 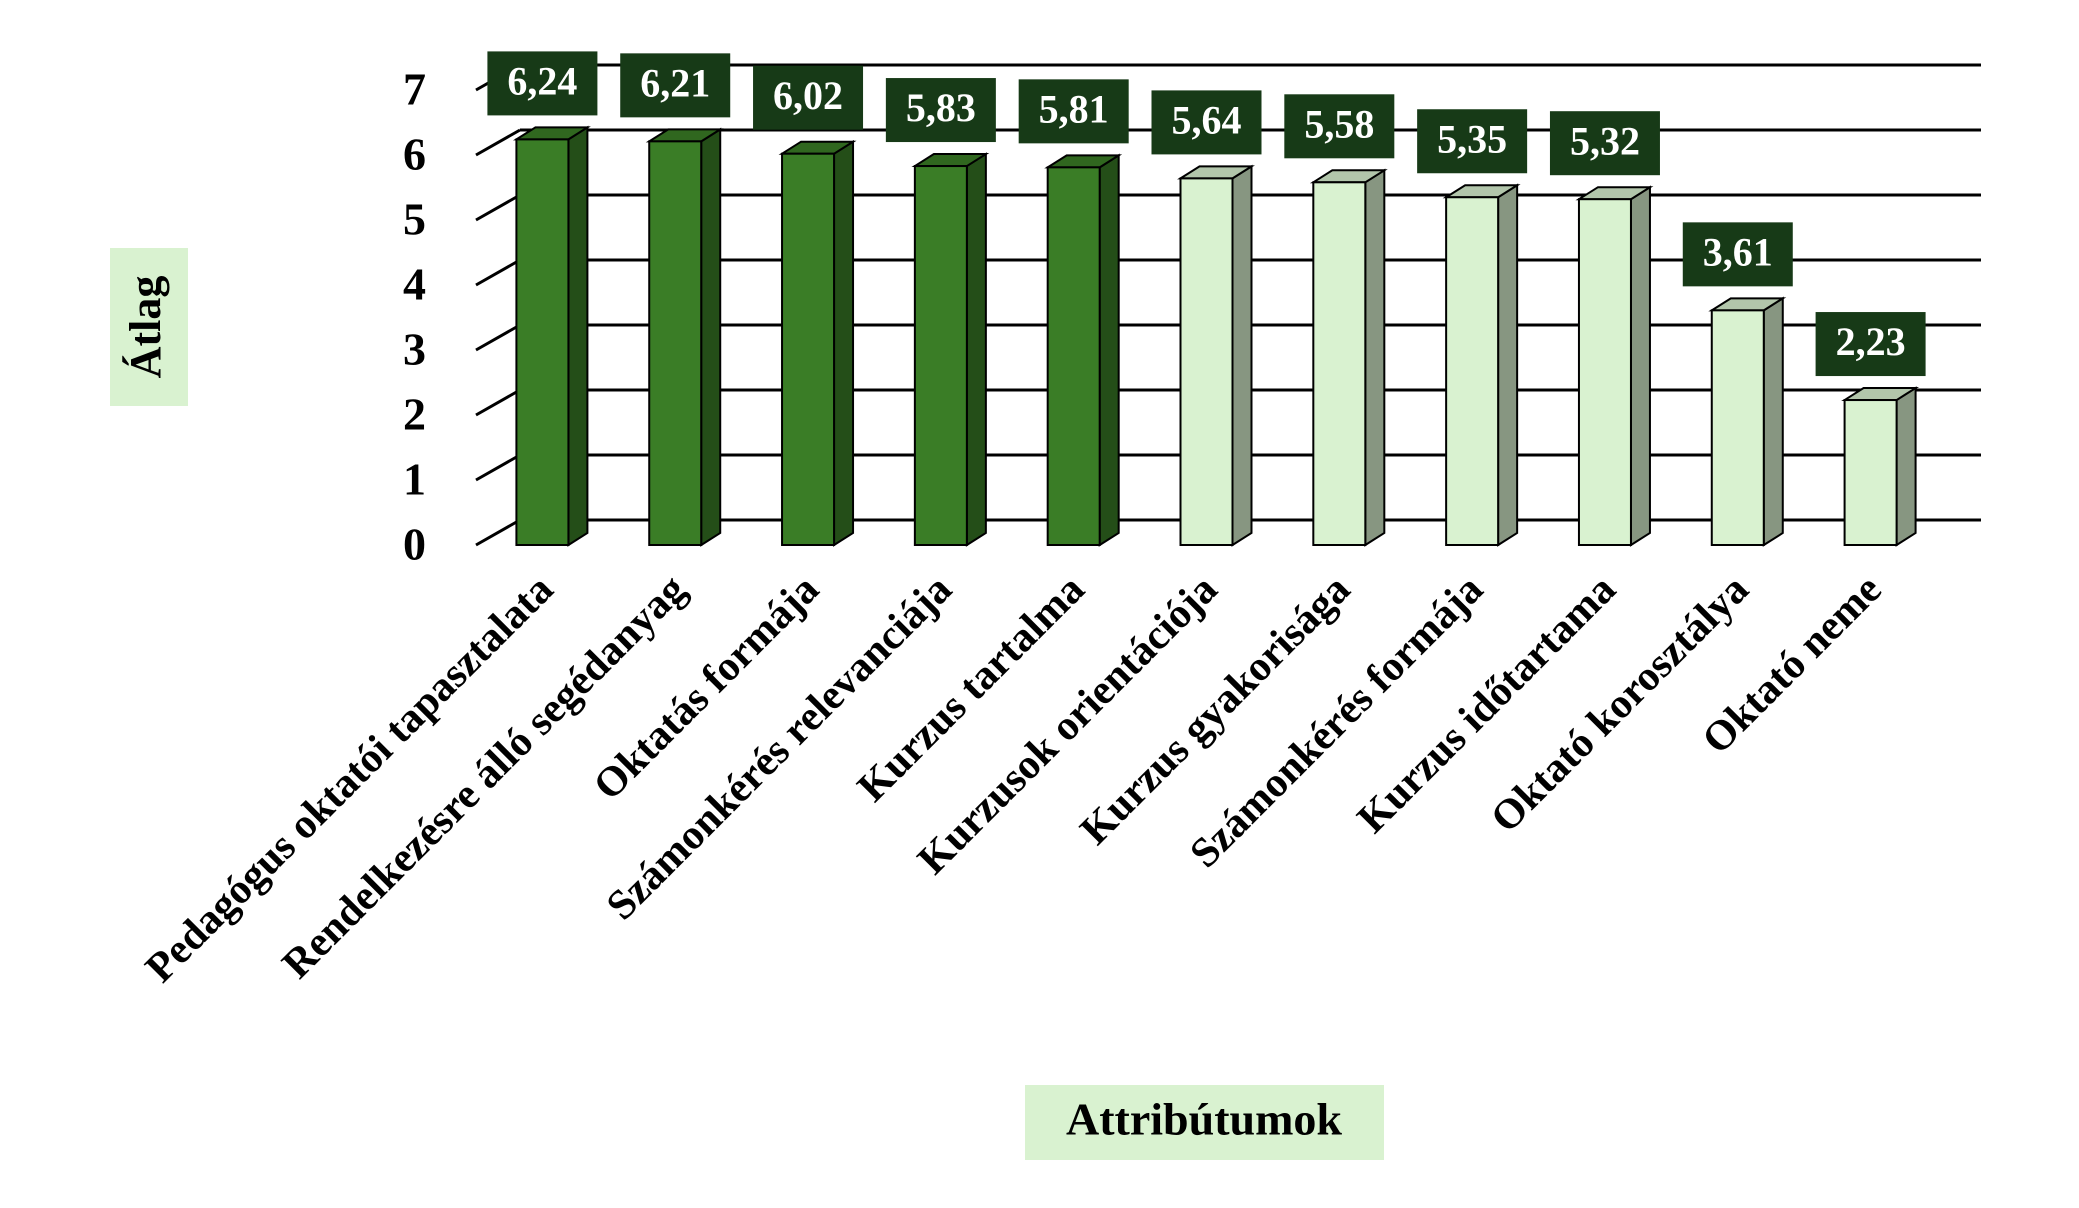 I want to click on value-label: 3,61, so click(x=1738, y=252).